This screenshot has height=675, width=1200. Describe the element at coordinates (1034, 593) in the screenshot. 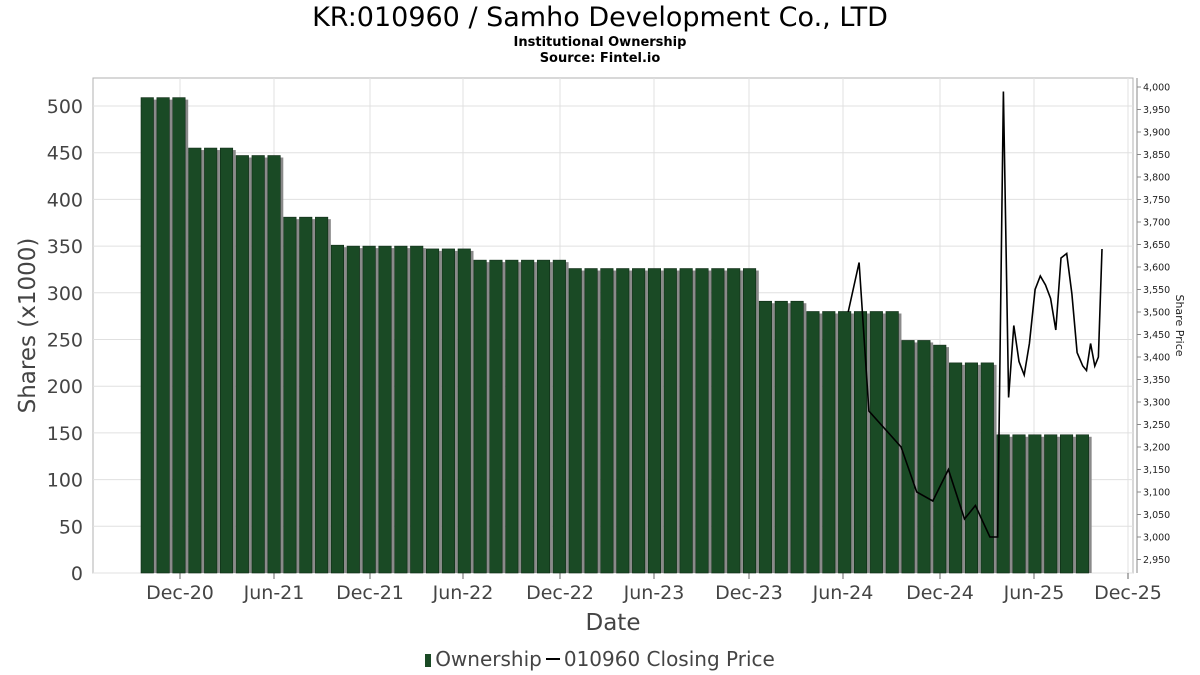

I see `x-tick-label: Jun-25` at that location.